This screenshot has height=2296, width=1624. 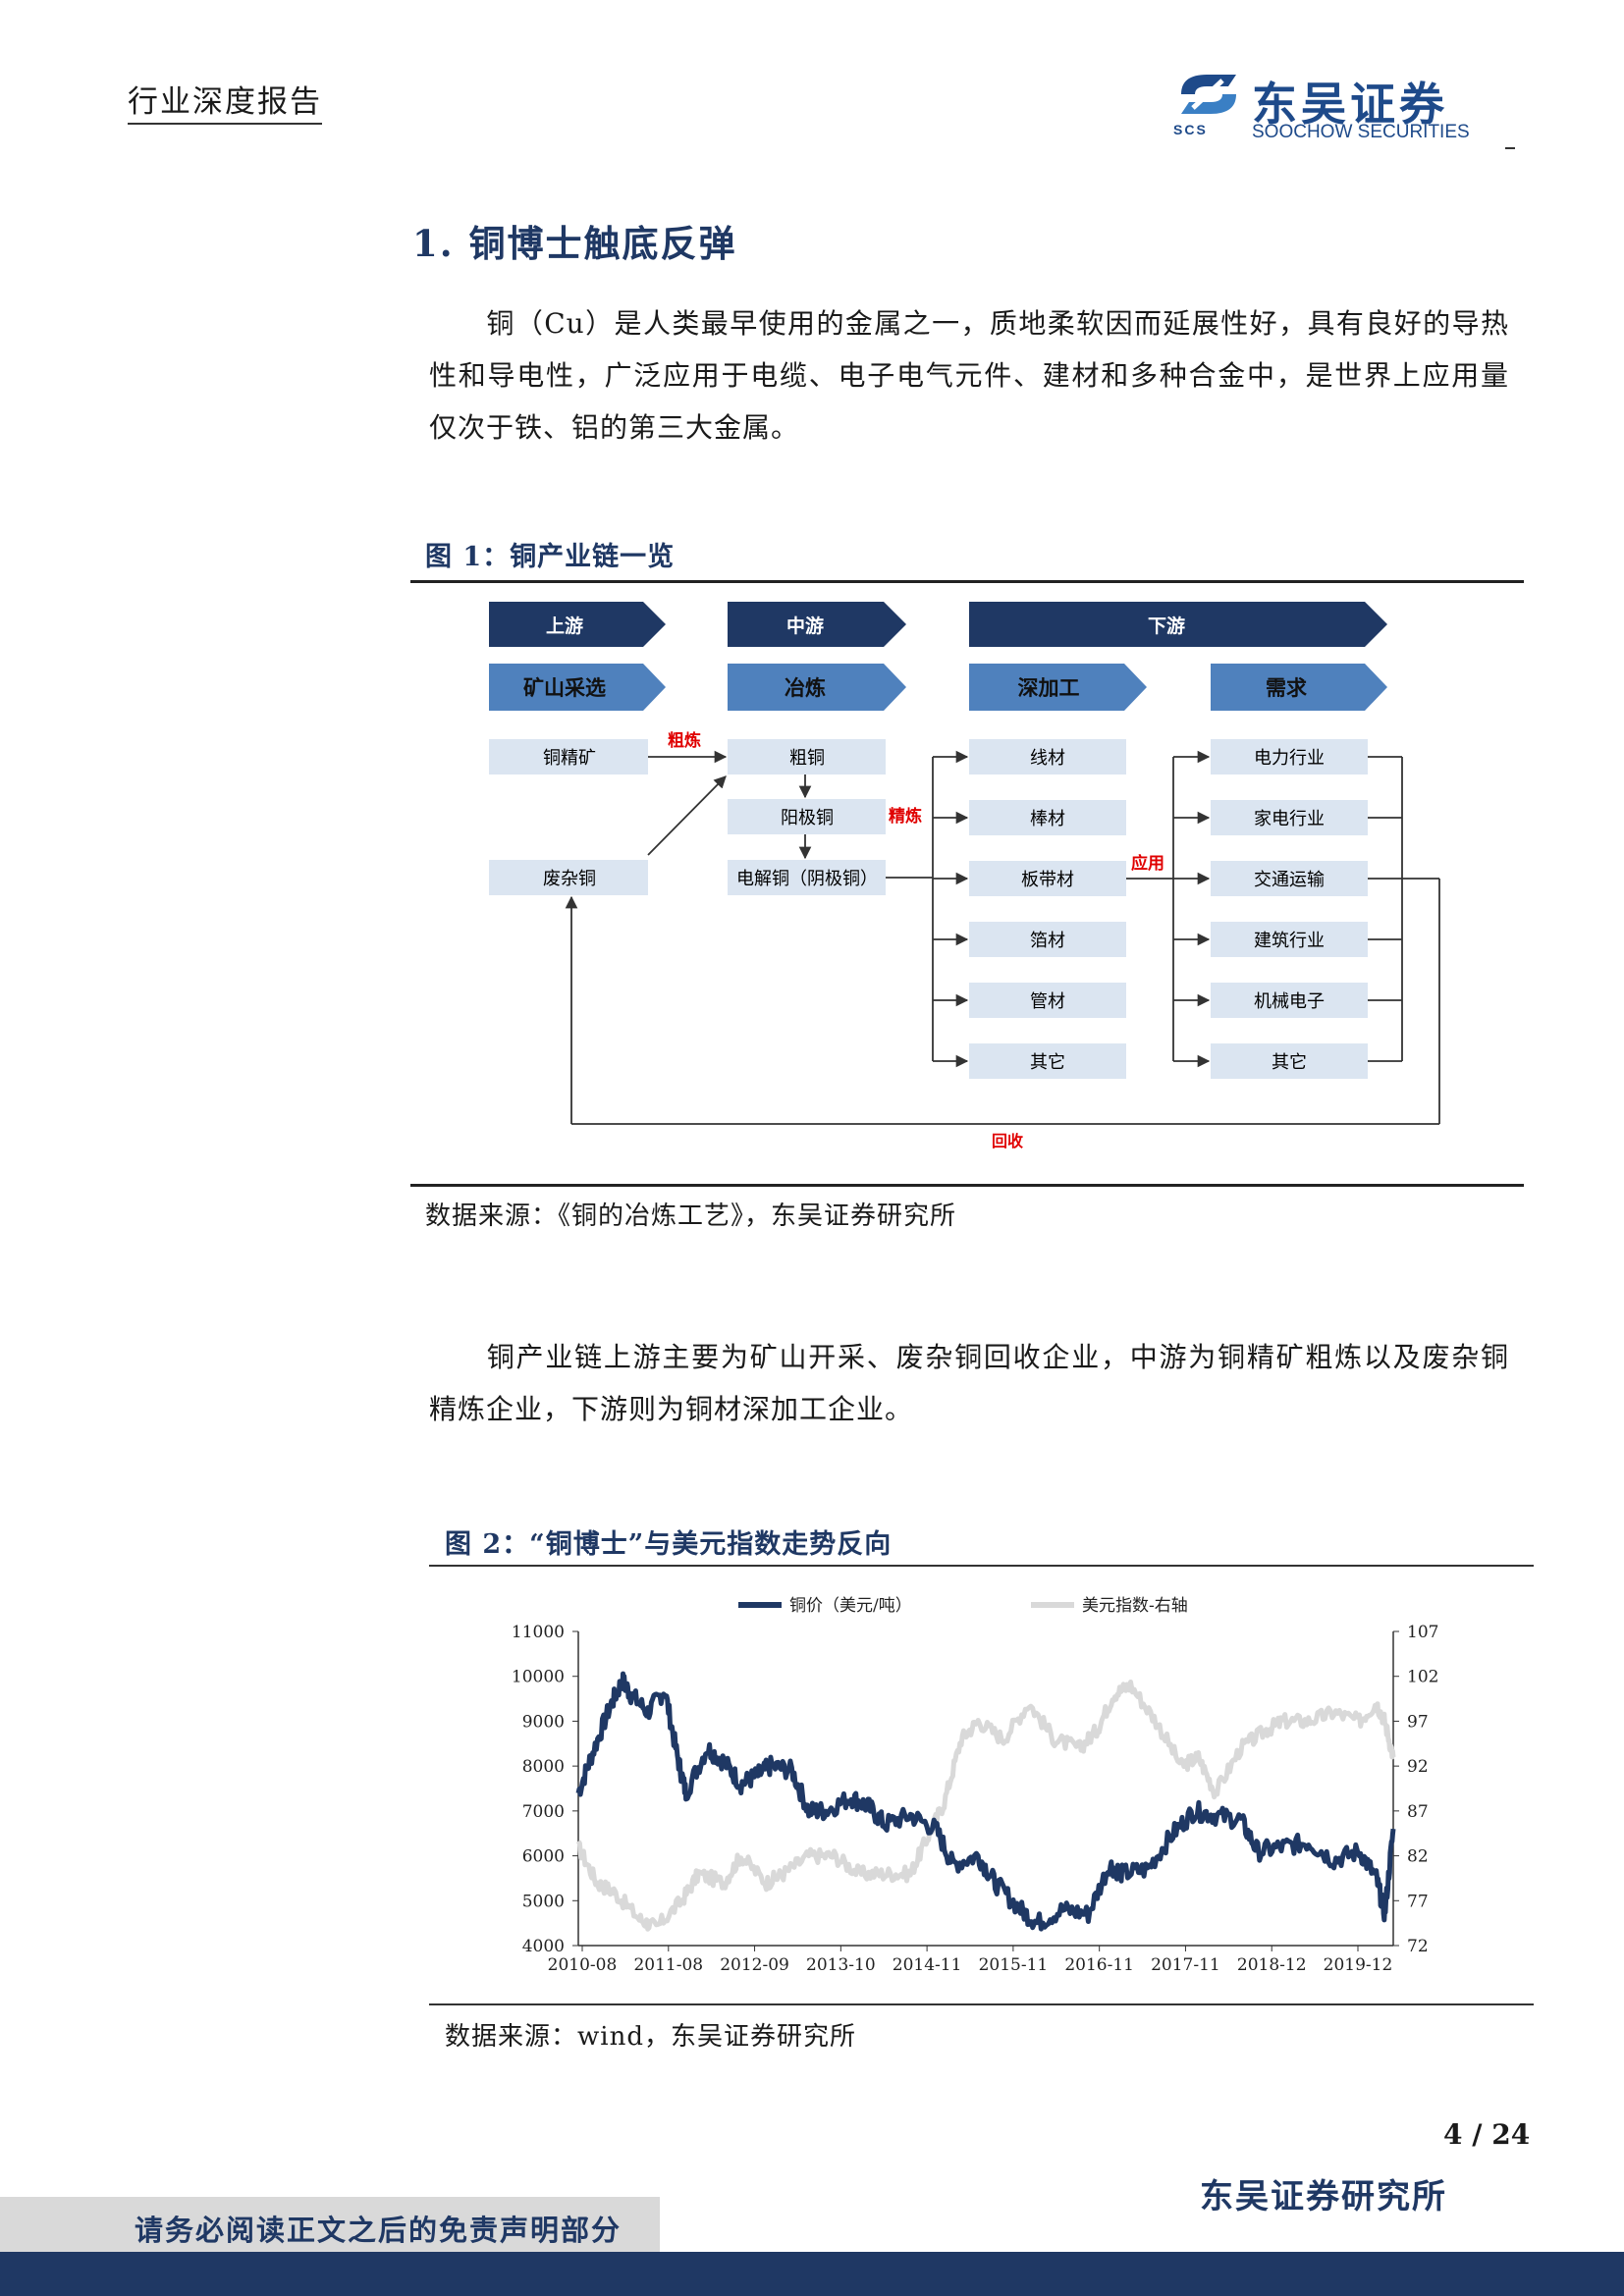 I want to click on box-scrap, so click(x=568, y=877).